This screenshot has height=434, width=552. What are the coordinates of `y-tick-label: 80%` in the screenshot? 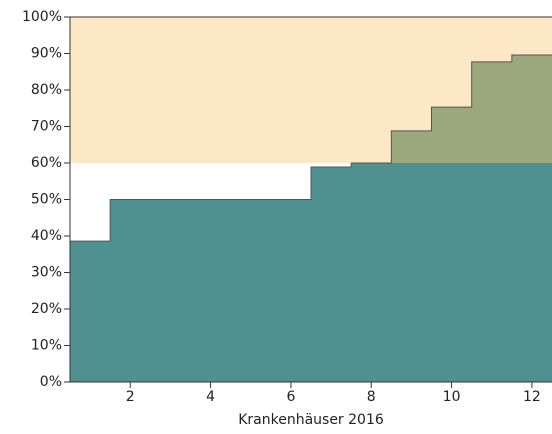 It's located at (46, 90).